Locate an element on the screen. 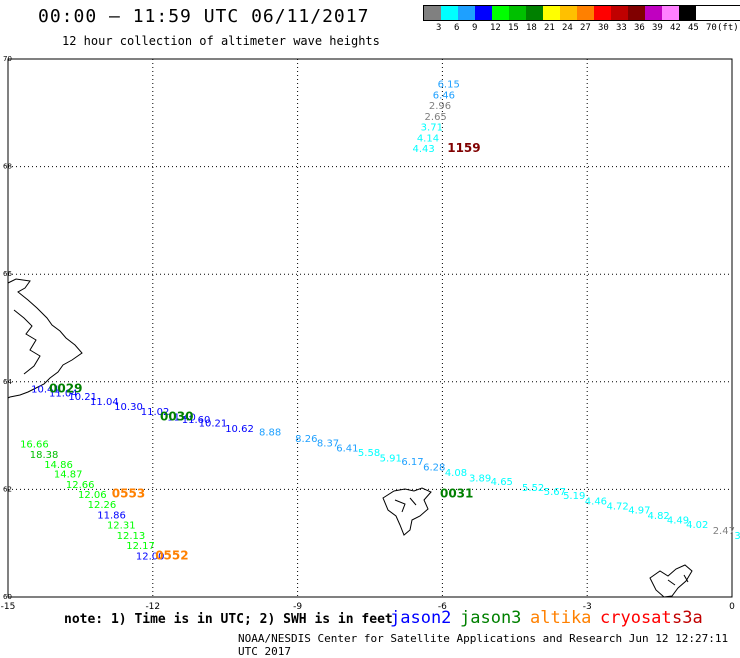  greenland-fjord-line is located at coordinates (27, 342).